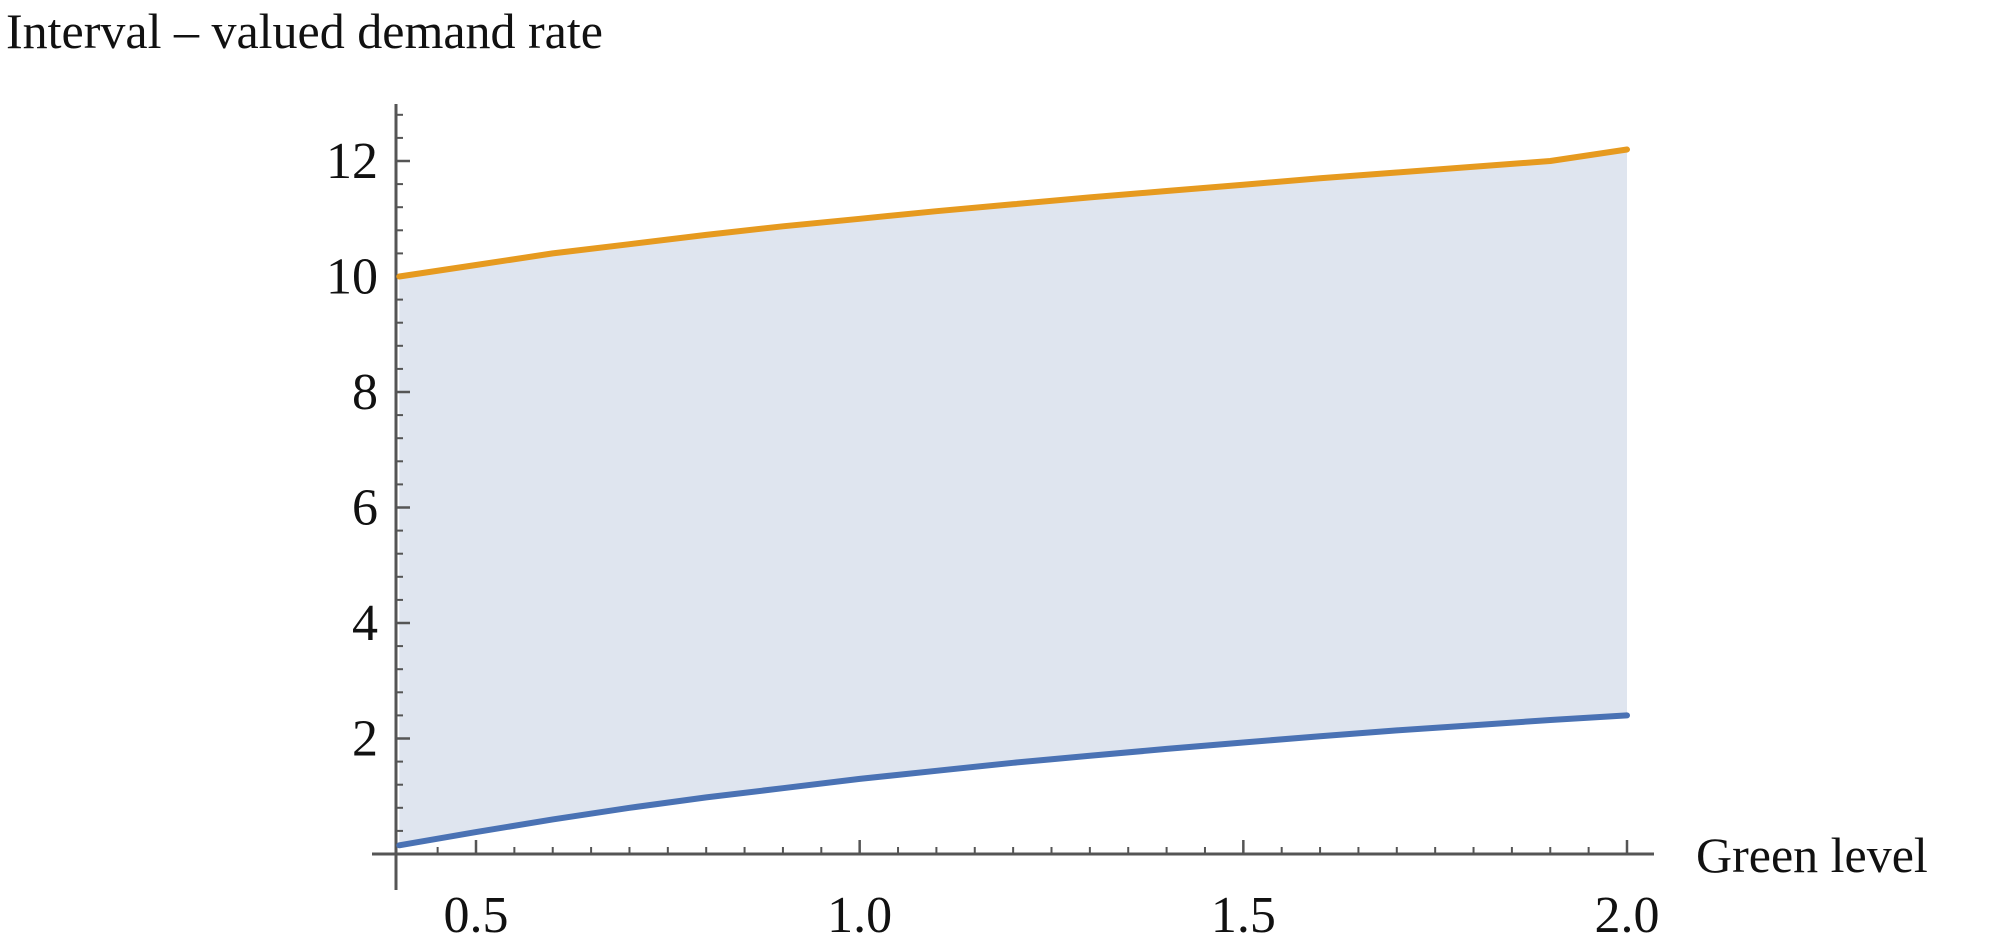 This screenshot has height=945, width=2008. What do you see at coordinates (304, 31) in the screenshot?
I see `y-axis-label: Interval – valued demand rate` at bounding box center [304, 31].